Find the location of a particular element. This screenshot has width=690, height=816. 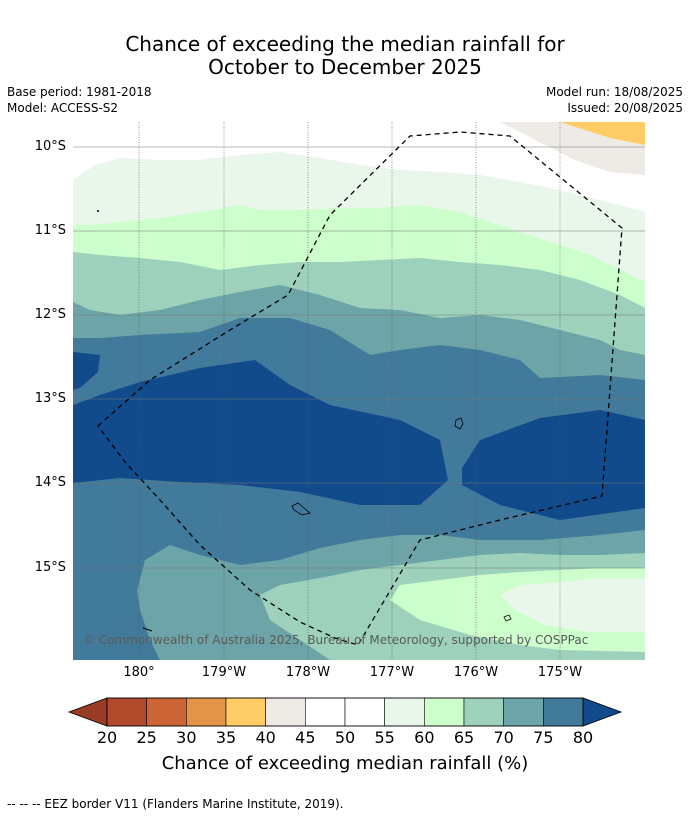

lat-label-15s: 15°S is located at coordinates (50, 567).